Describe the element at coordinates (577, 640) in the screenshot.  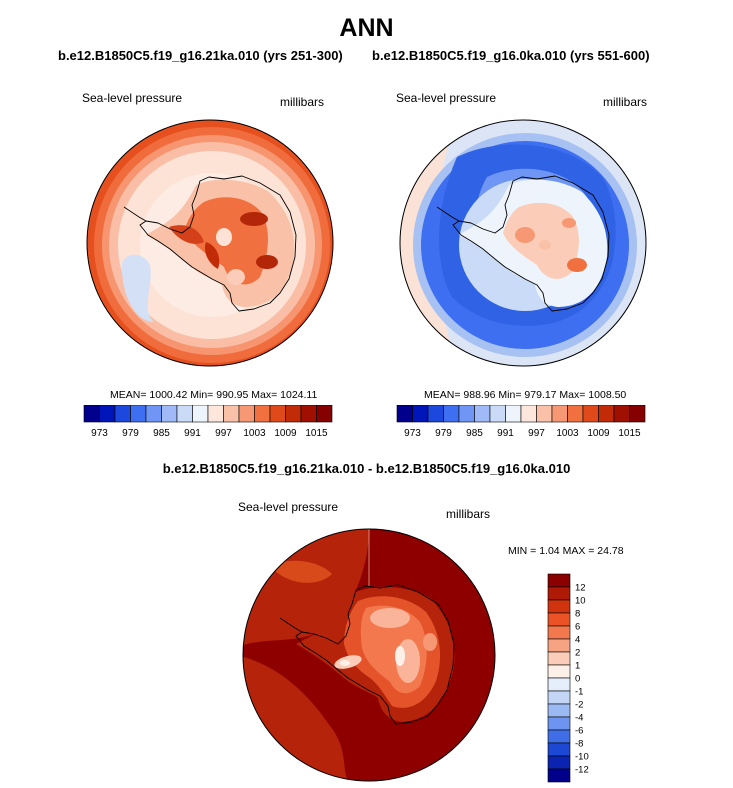
I see `difference-colorbar-tick-label: 4` at that location.